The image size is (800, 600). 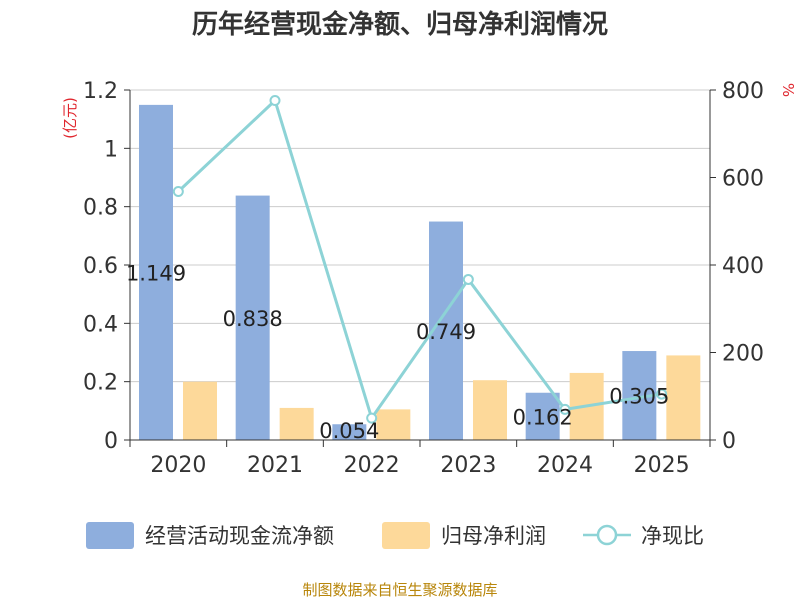 What do you see at coordinates (406, 535) in the screenshot?
I see `legend-swatch-net-profit` at bounding box center [406, 535].